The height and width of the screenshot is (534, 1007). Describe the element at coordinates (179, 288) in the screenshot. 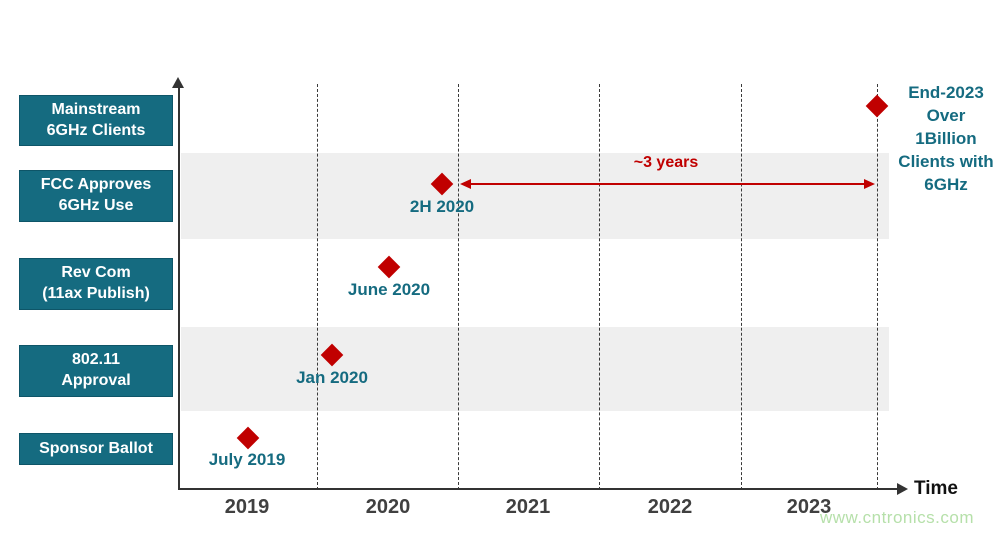

I see `y-axis` at that location.